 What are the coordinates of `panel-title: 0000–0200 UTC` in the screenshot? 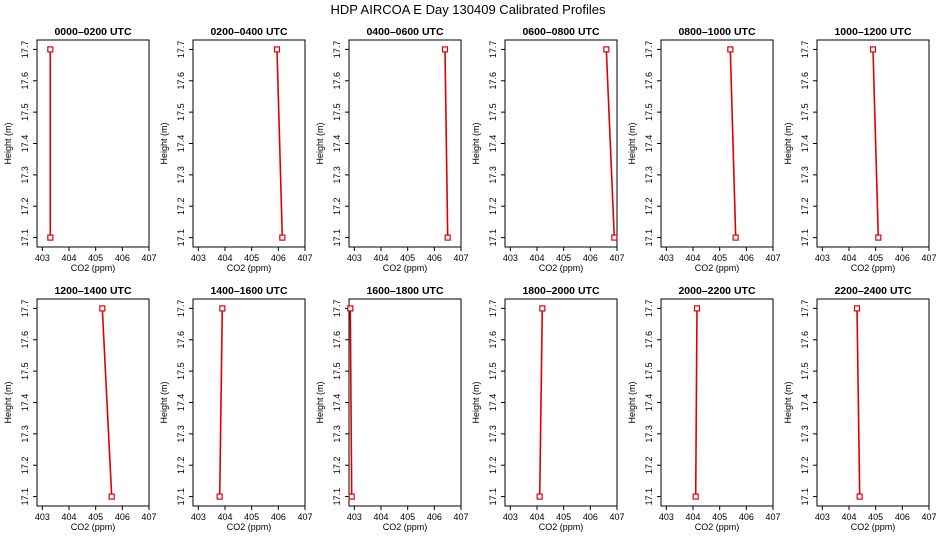 It's located at (92, 32).